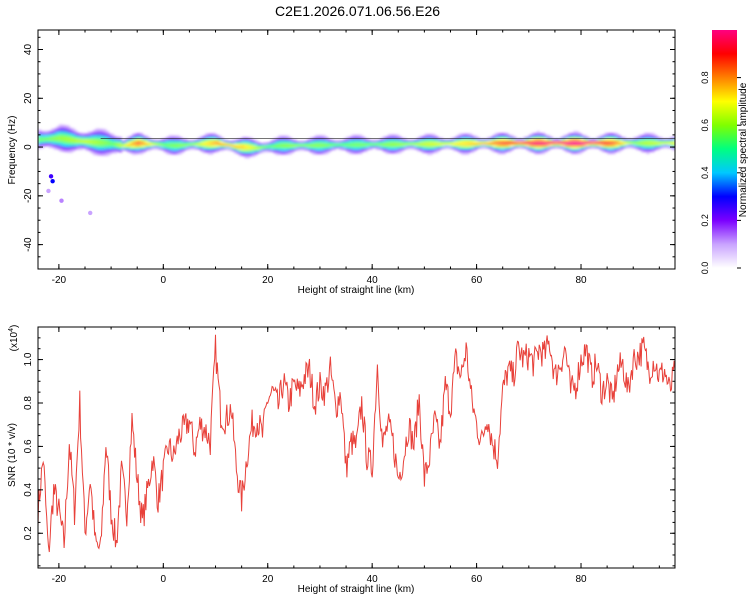  What do you see at coordinates (28, 195) in the screenshot?
I see `spectrogram-y-tick-label: -20` at bounding box center [28, 195].